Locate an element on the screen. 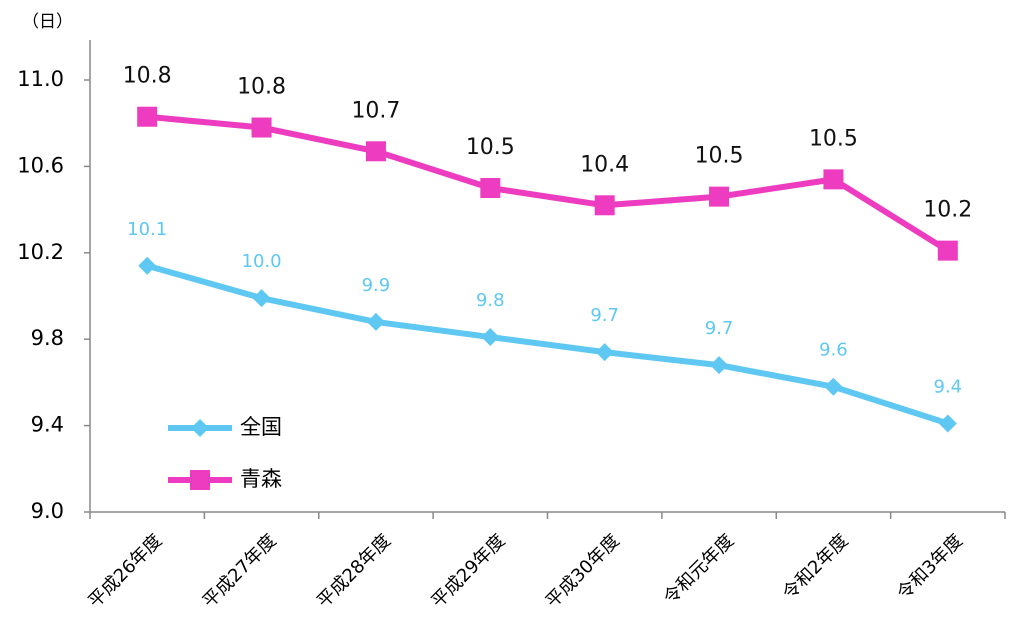 Image resolution: width=1009 pixels, height=622 pixels. data-label: 10.2 is located at coordinates (947, 210).